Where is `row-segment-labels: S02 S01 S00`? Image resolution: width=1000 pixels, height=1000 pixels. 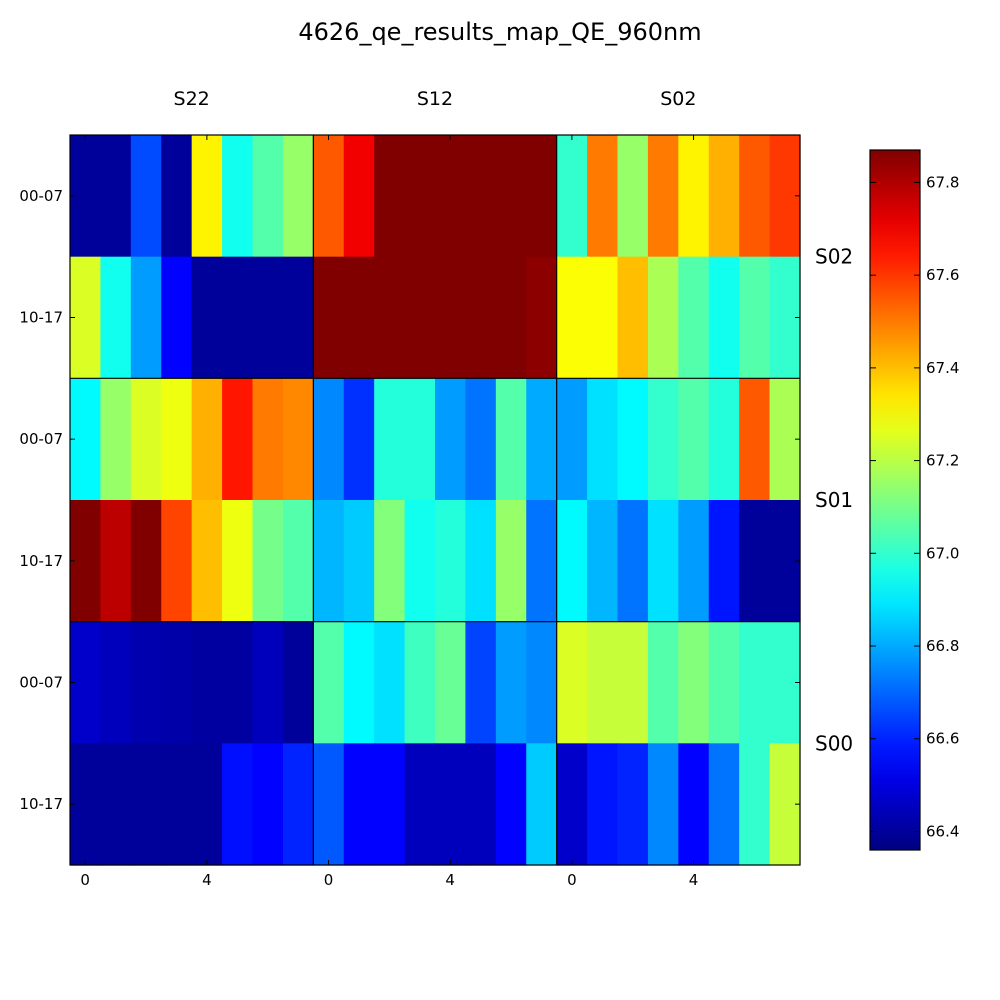
row-segment-labels: S02 S01 S00 is located at coordinates (834, 500).